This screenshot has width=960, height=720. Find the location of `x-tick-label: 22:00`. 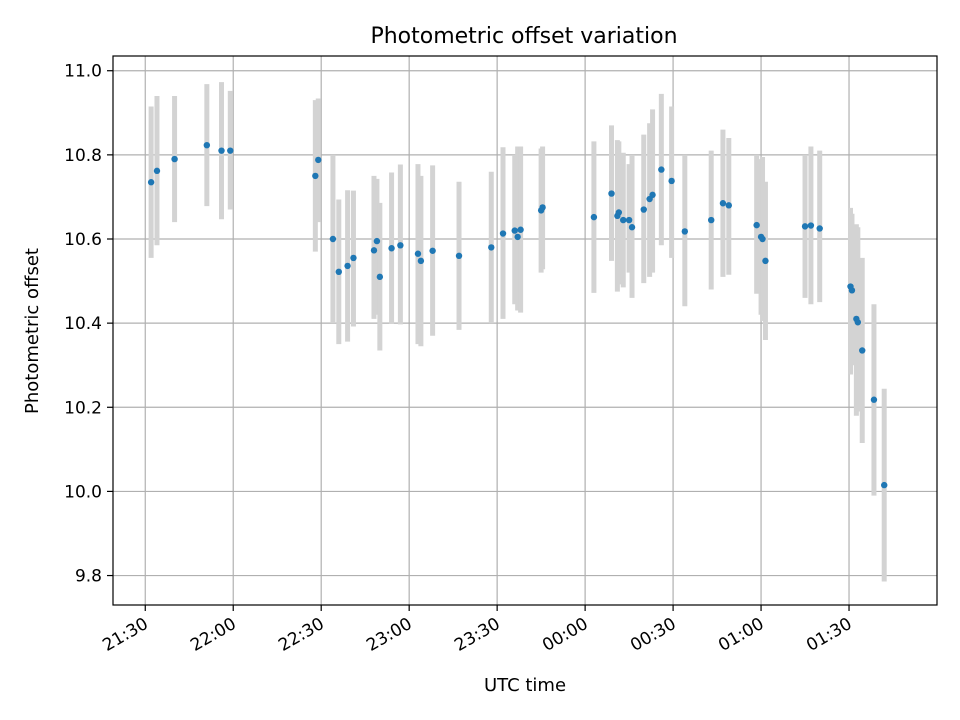

x-tick-label: 22:00 is located at coordinates (213, 635).